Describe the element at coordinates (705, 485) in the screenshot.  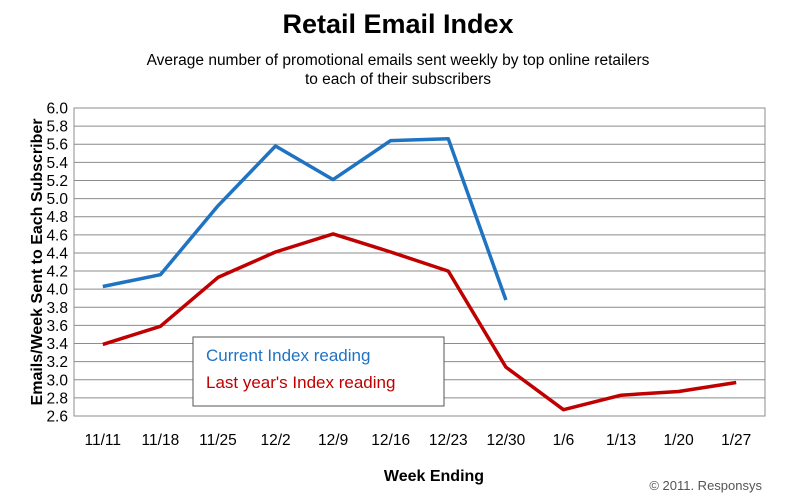
I see `copyright-credit: © 2011. Responsys` at that location.